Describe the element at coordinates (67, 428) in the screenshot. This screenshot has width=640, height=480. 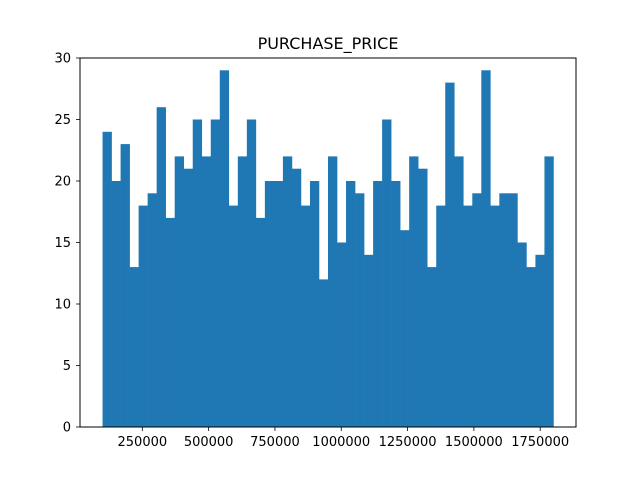
I see `y-tick-label: 0` at that location.